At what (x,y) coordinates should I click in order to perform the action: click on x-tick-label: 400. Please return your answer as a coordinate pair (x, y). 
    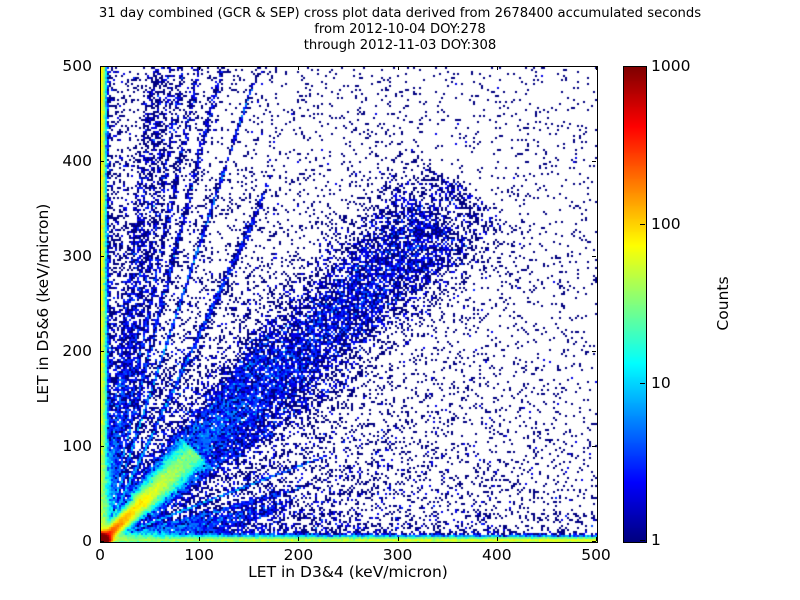
    Looking at the image, I should click on (497, 555).